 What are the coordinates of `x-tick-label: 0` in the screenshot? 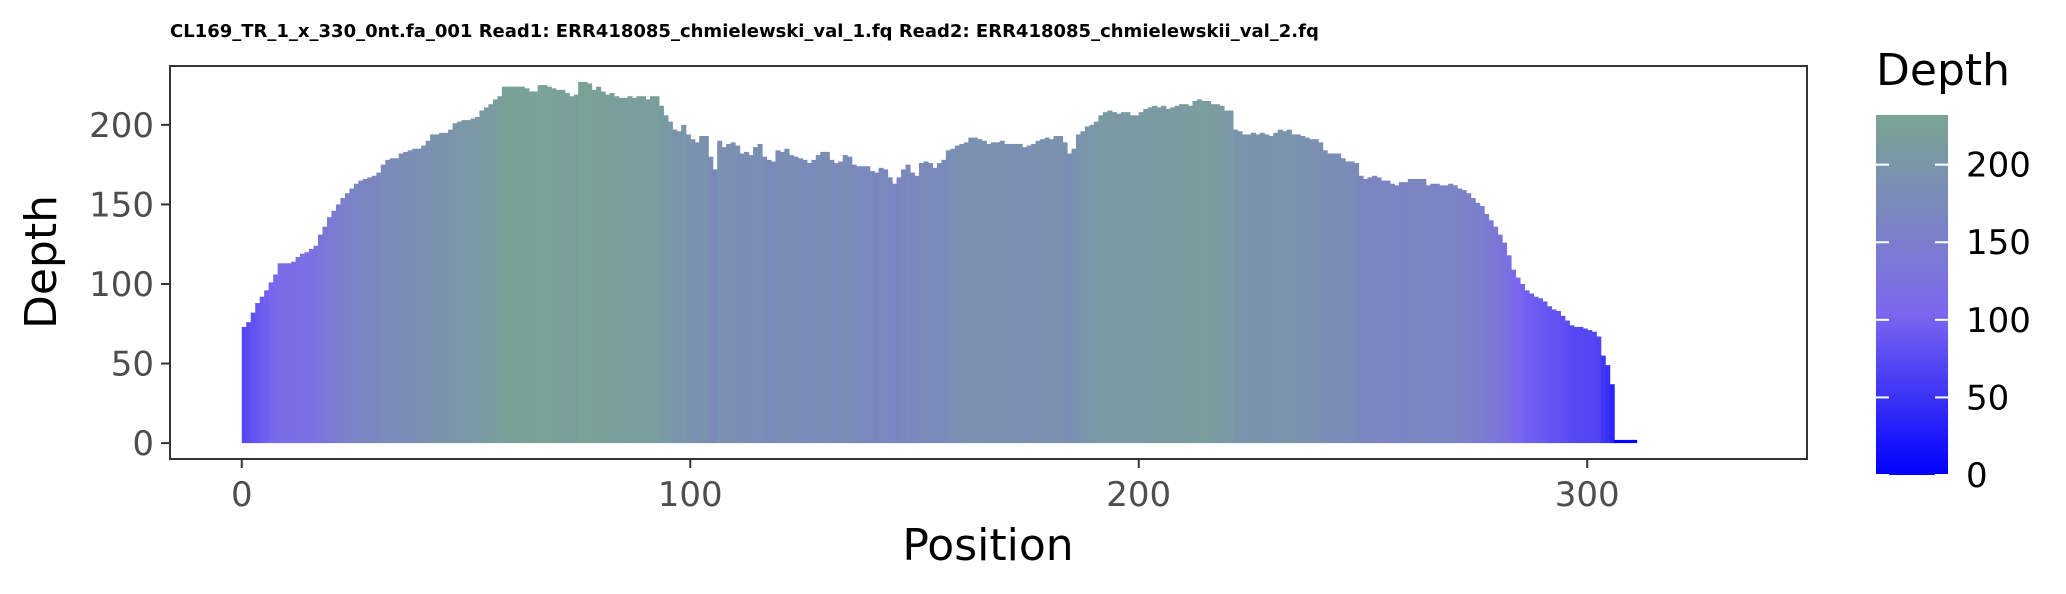 It's located at (242, 495).